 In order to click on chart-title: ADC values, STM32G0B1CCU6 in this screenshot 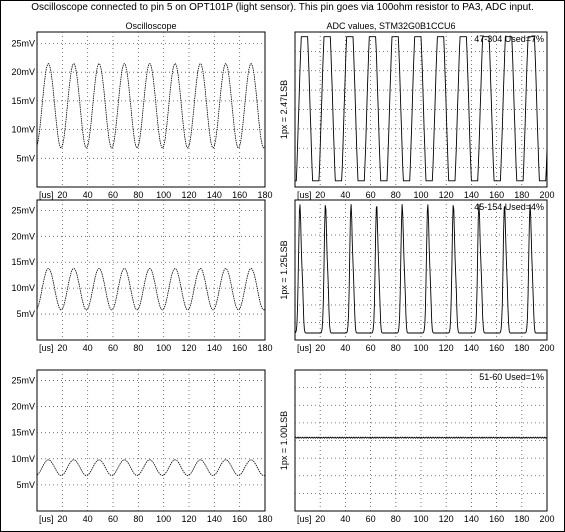, I will do `click(390, 26)`.